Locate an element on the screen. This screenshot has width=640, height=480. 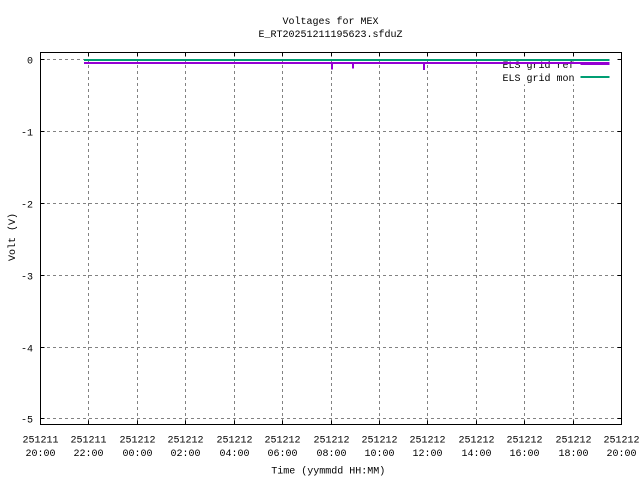
svg-text: Voltages for MEX is located at coordinates (330, 22).